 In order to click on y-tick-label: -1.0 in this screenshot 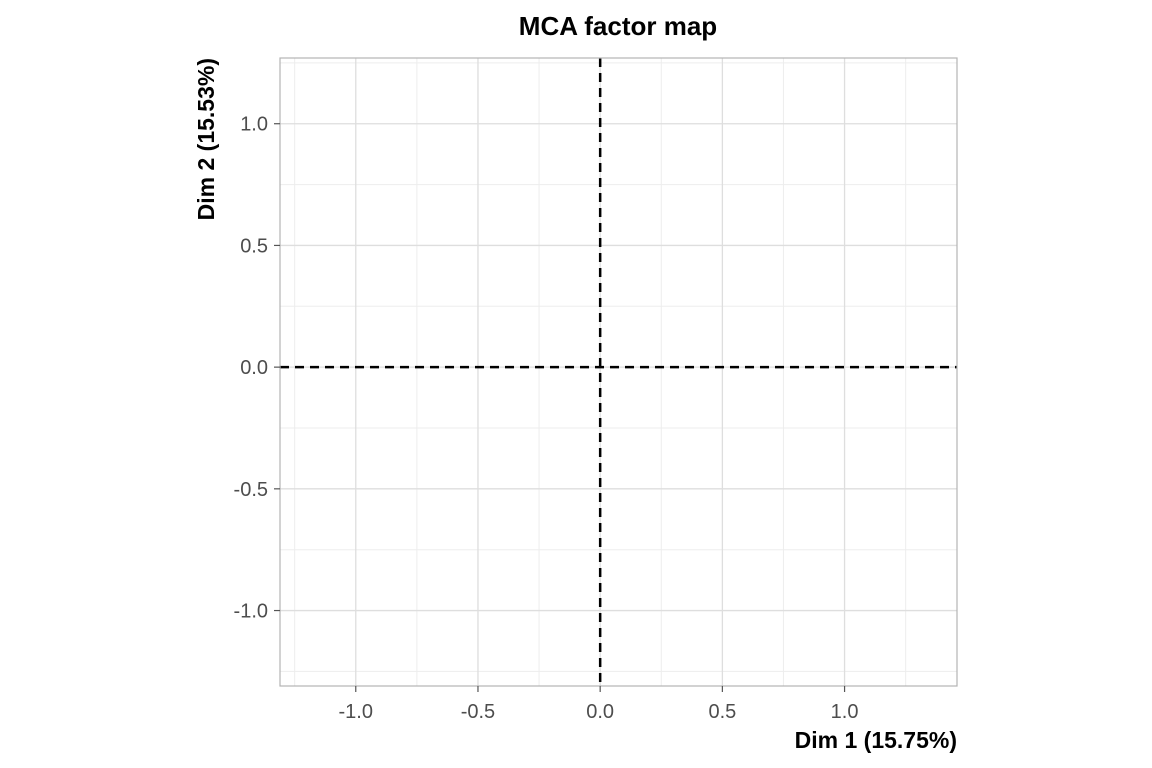, I will do `click(251, 612)`.